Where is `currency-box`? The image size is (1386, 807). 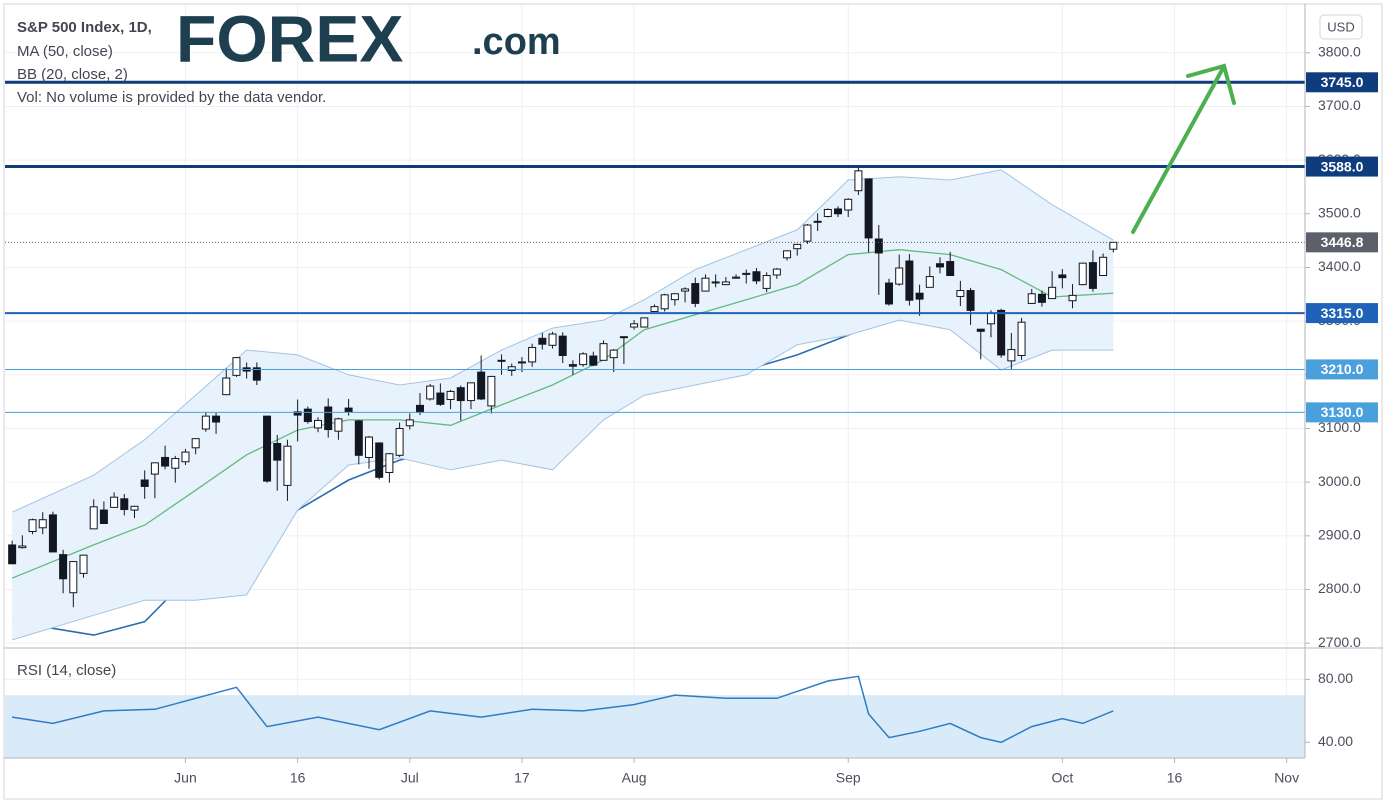 currency-box is located at coordinates (1341, 27).